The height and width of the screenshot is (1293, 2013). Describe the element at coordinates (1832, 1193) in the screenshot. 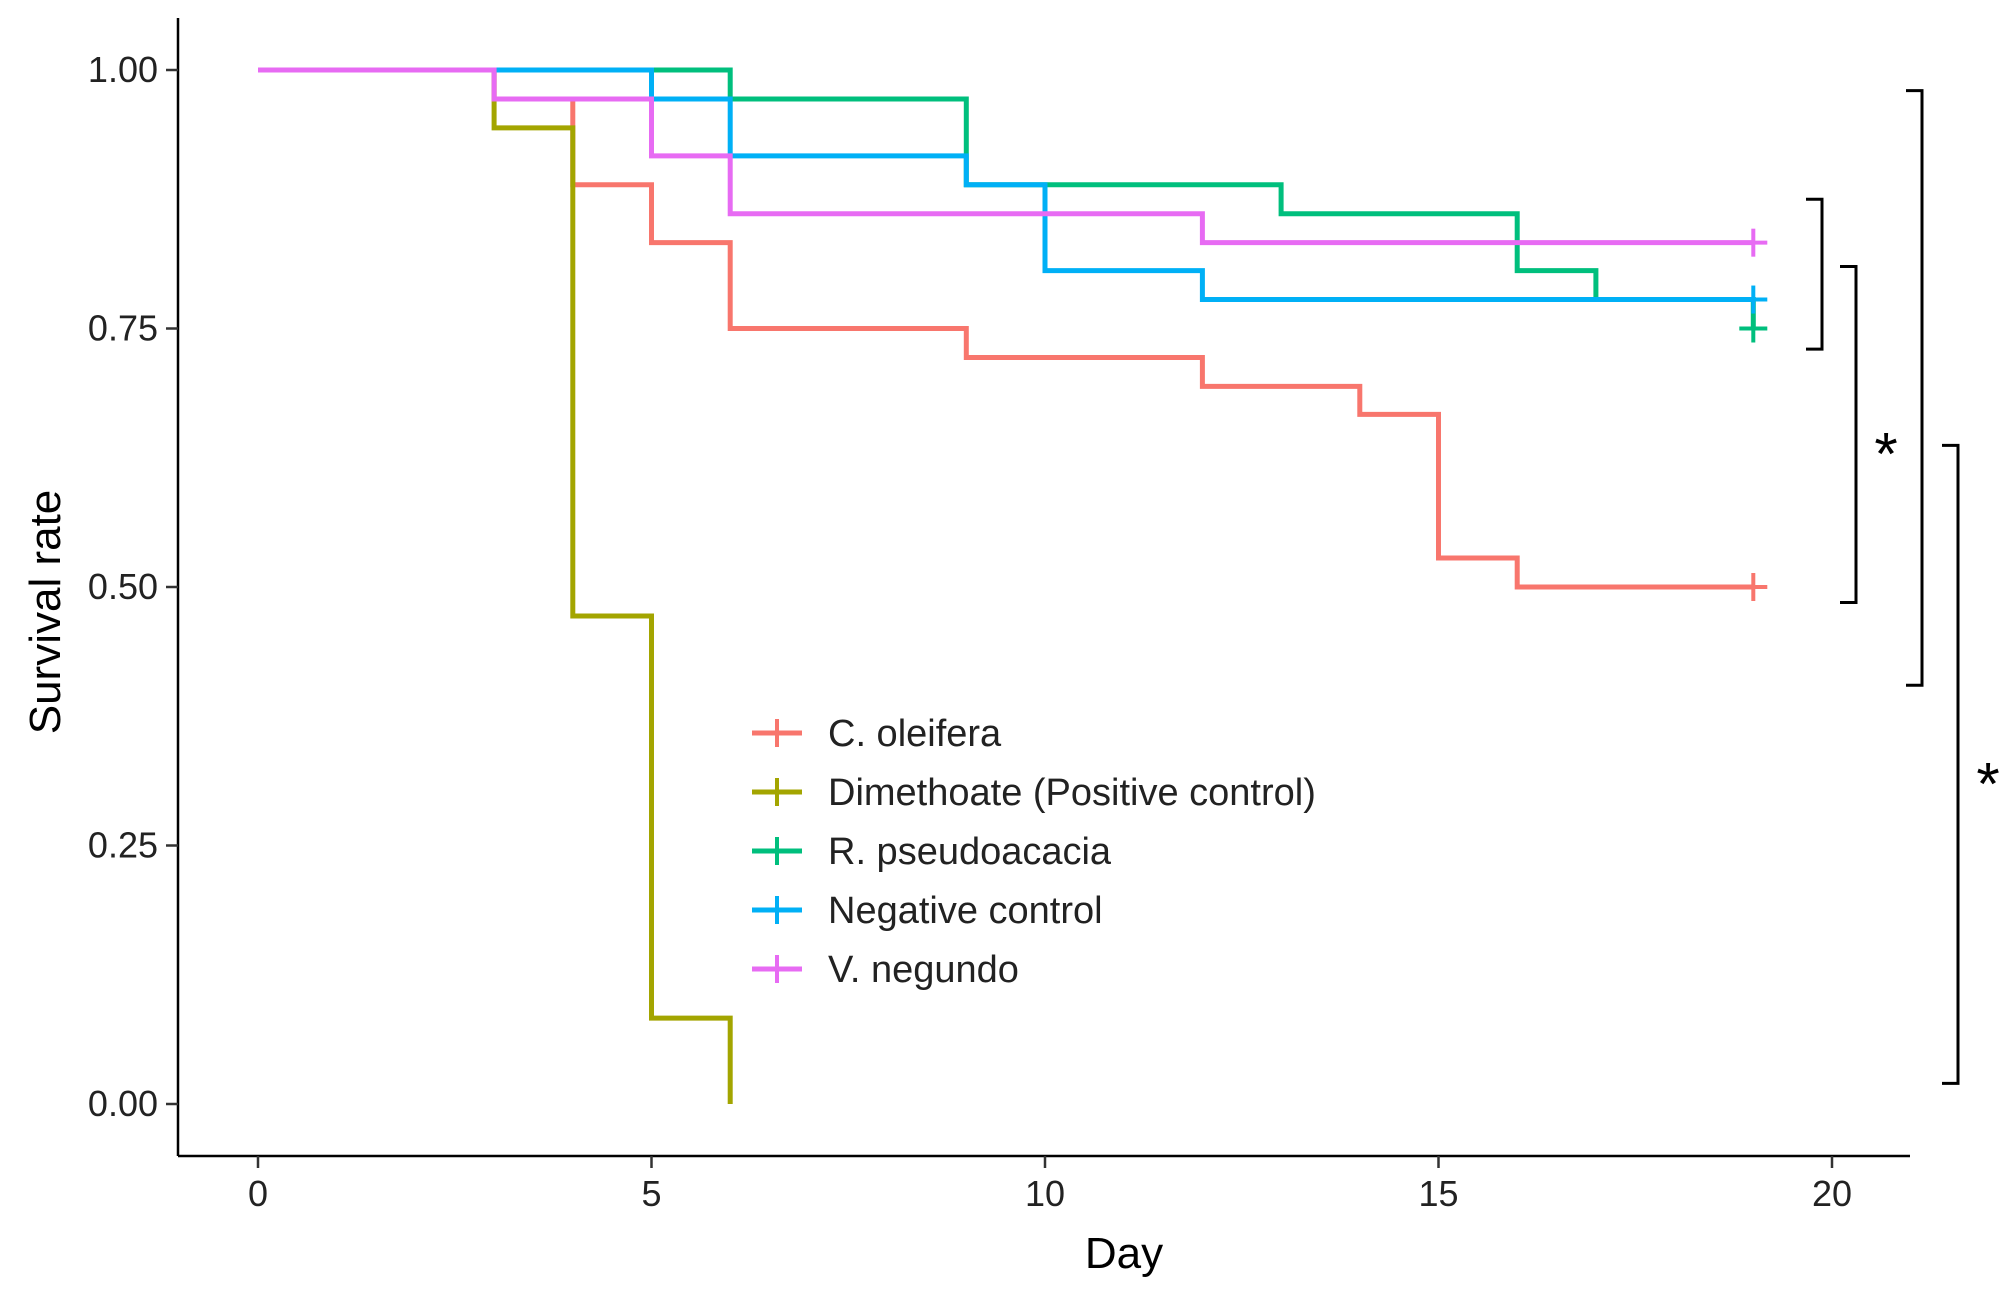

I see `x-tick-label: 20` at that location.